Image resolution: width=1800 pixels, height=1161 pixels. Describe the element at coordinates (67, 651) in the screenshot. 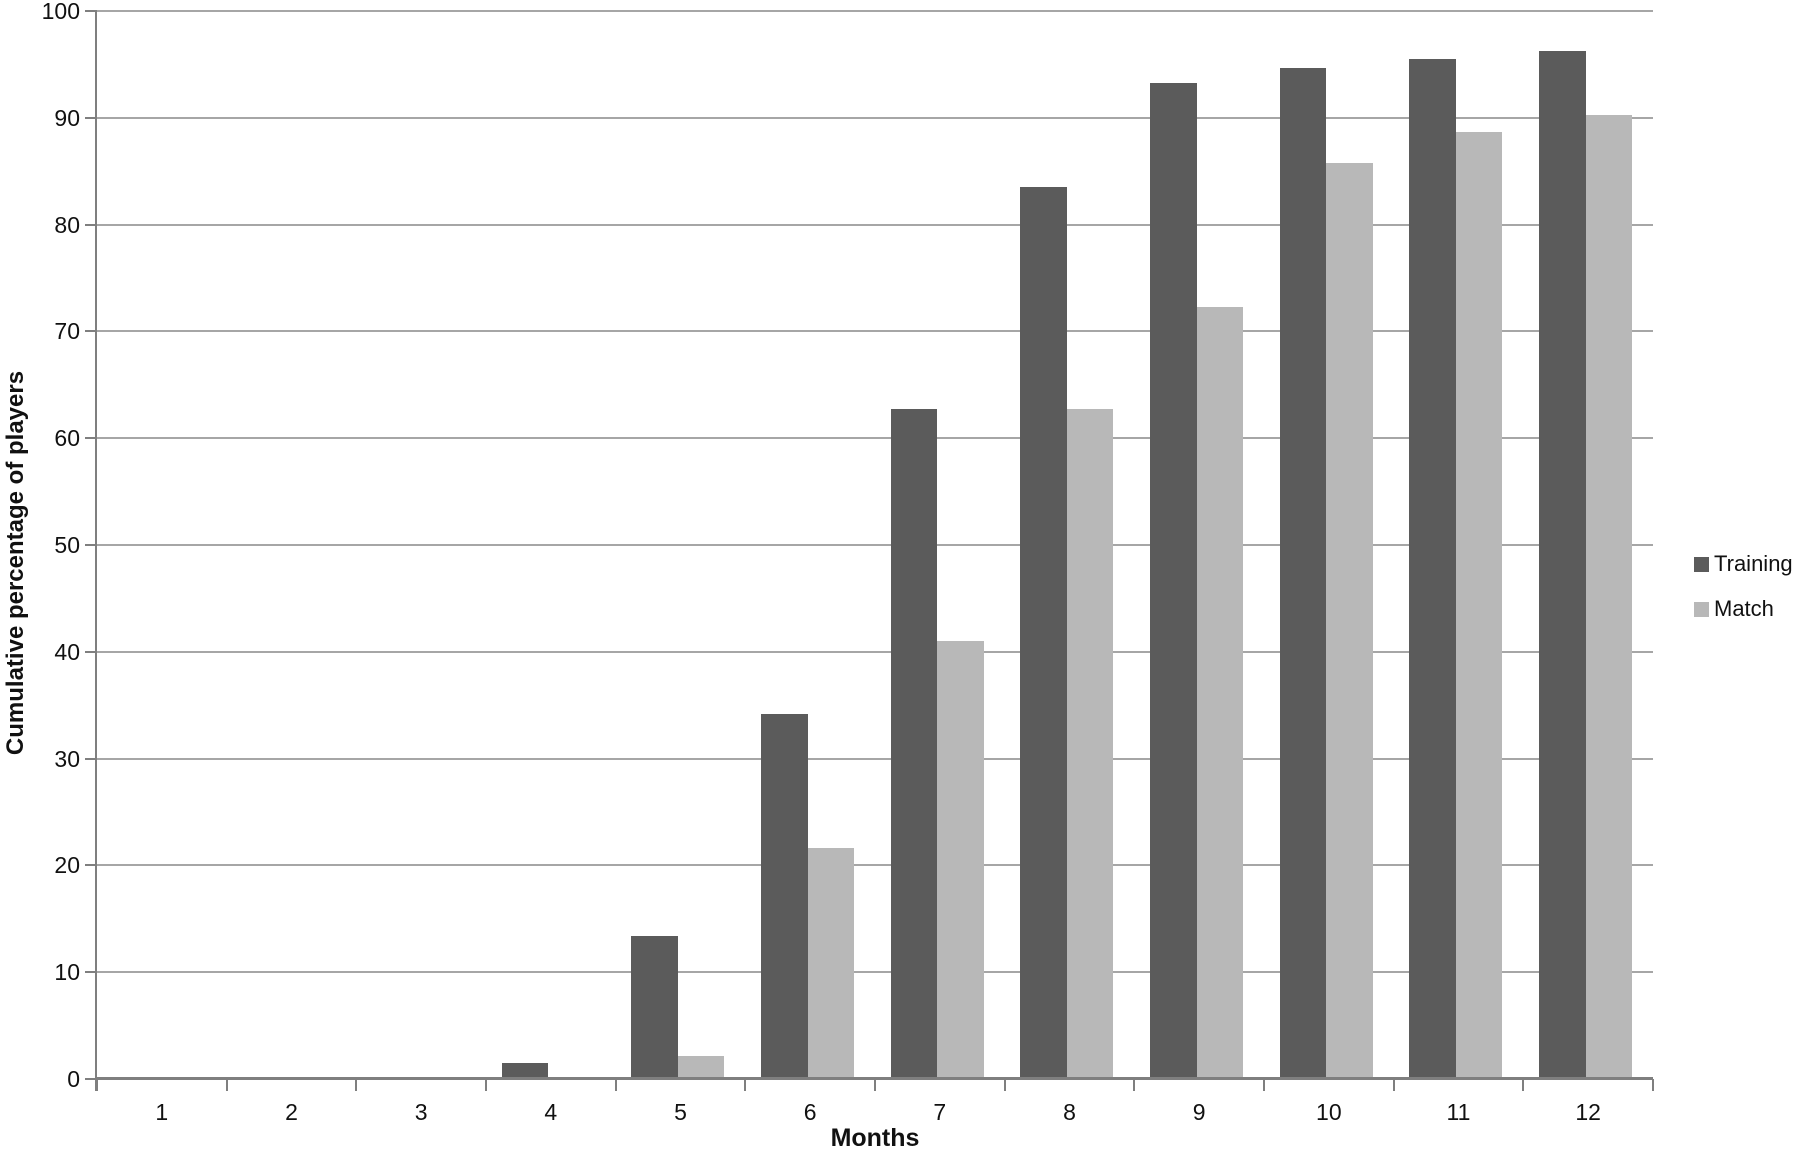

I see `y-axis-tick-label: 40` at that location.